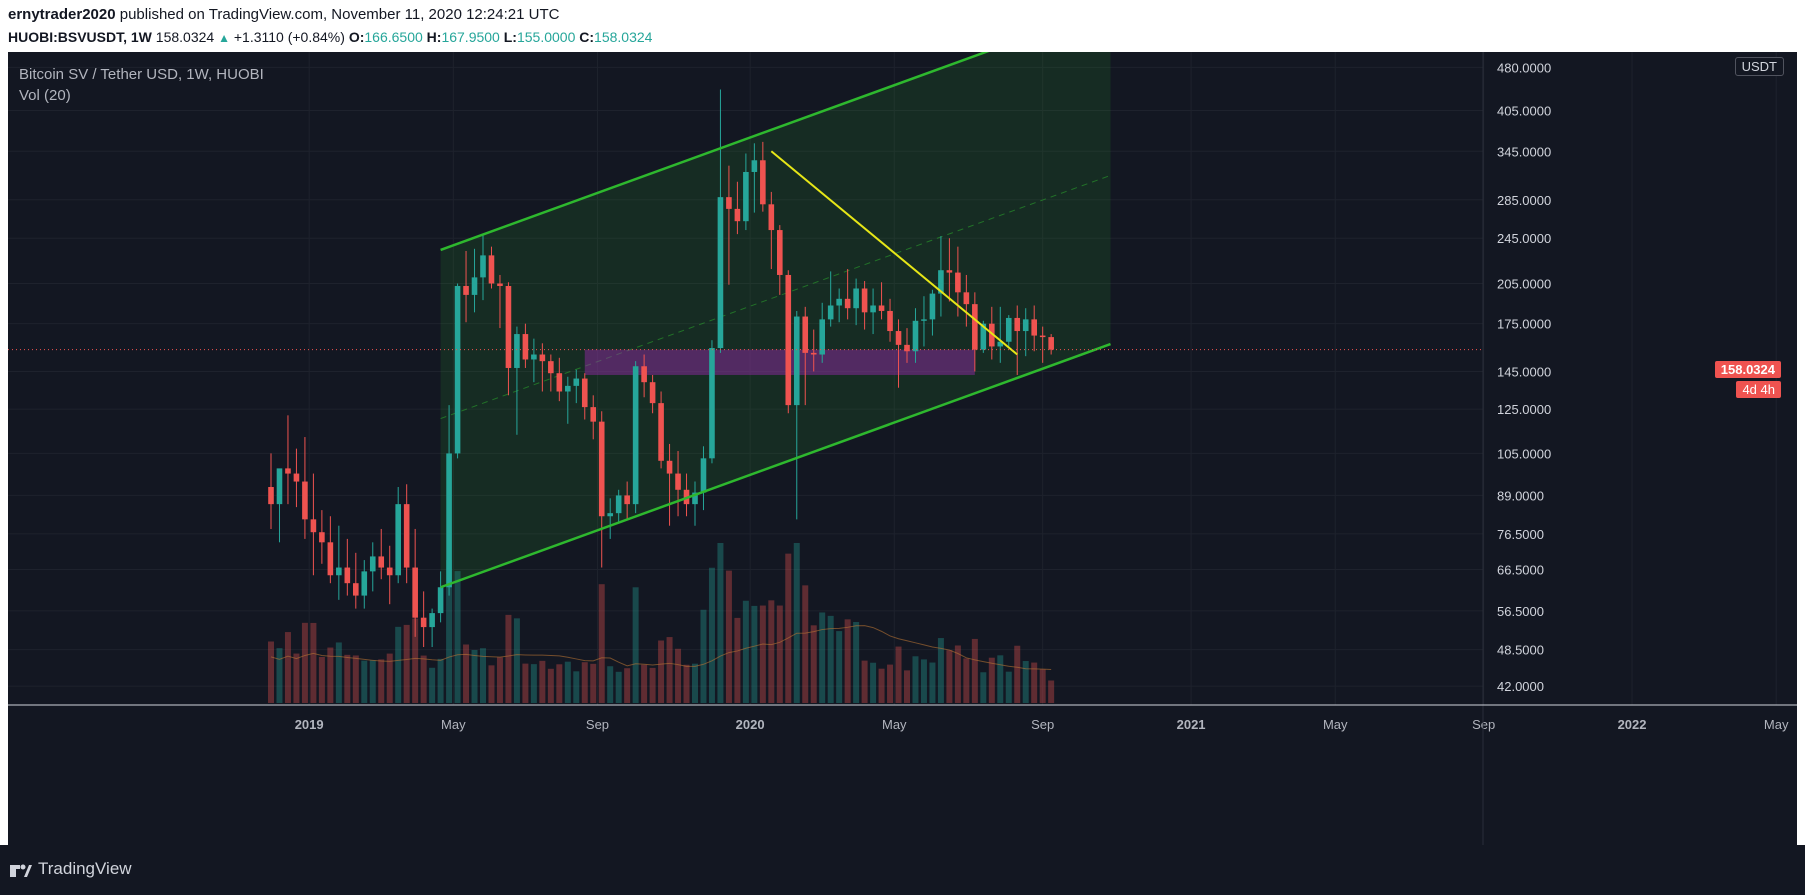 This screenshot has width=1805, height=895. I want to click on high-value: 167.9500, so click(470, 37).